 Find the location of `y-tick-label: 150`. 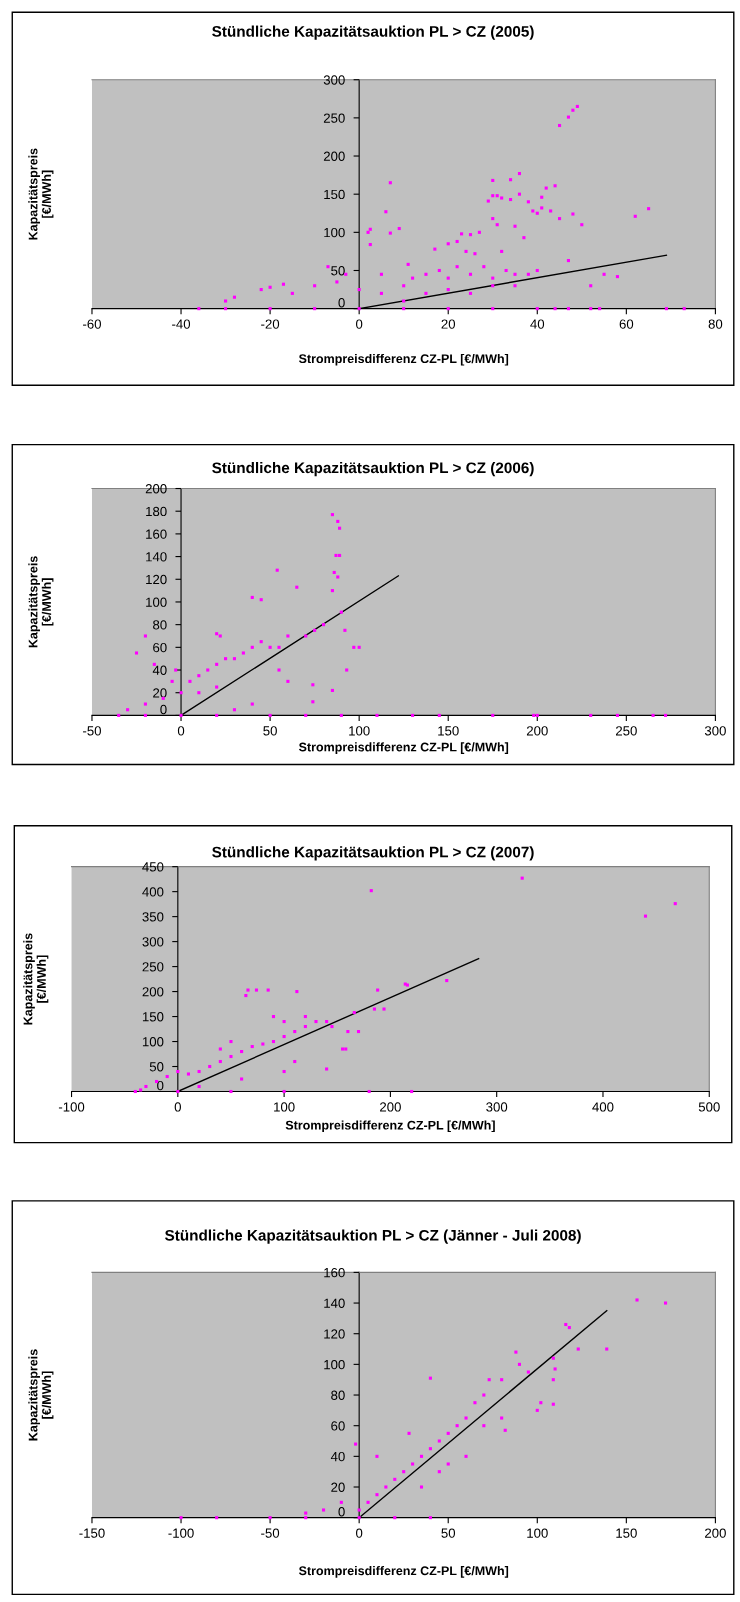

y-tick-label: 150 is located at coordinates (334, 194).